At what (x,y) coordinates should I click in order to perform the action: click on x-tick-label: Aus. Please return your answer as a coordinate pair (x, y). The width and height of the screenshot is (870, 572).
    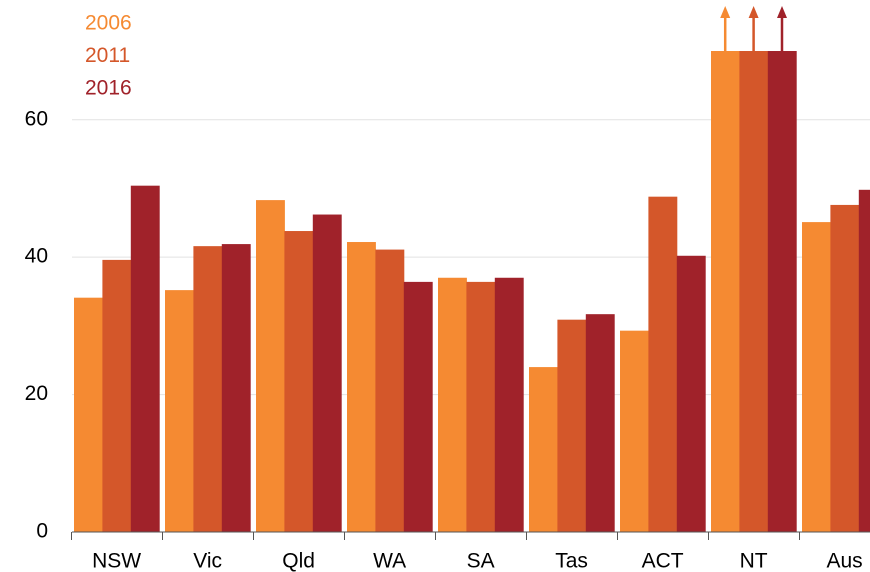
    Looking at the image, I should click on (845, 561).